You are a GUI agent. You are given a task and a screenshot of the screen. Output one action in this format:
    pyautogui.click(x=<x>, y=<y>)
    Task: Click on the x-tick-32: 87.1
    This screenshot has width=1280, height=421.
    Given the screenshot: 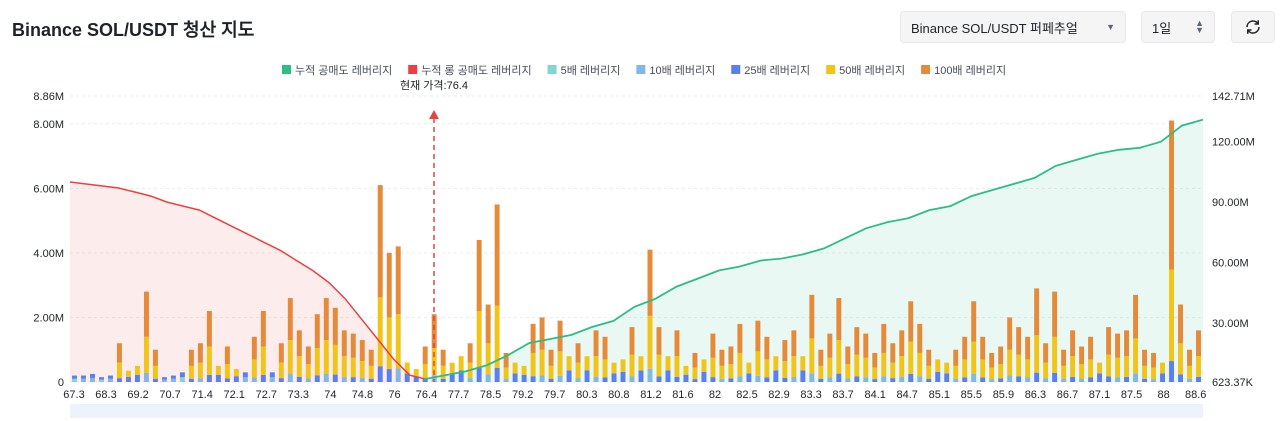 What is the action you would take?
    pyautogui.click(x=1099, y=395)
    